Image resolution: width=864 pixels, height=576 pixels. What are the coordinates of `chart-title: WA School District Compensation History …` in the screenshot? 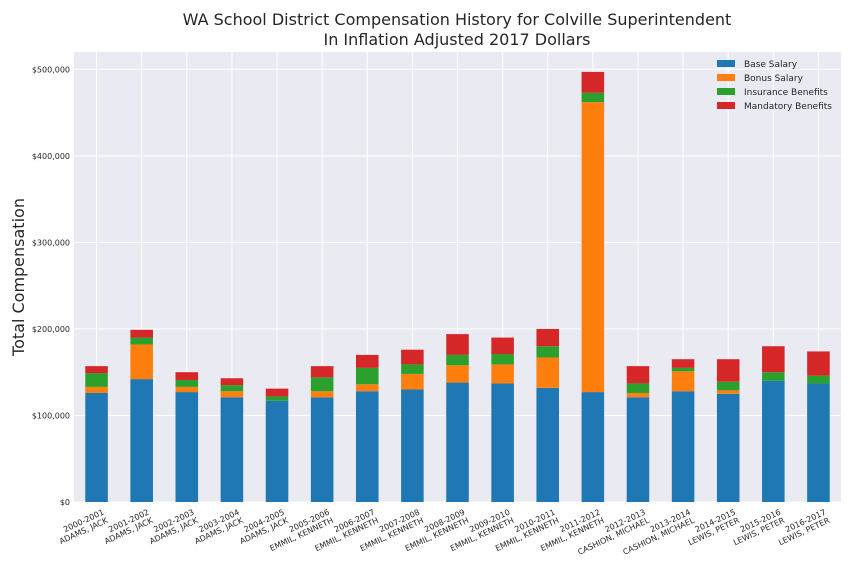 It's located at (457, 19).